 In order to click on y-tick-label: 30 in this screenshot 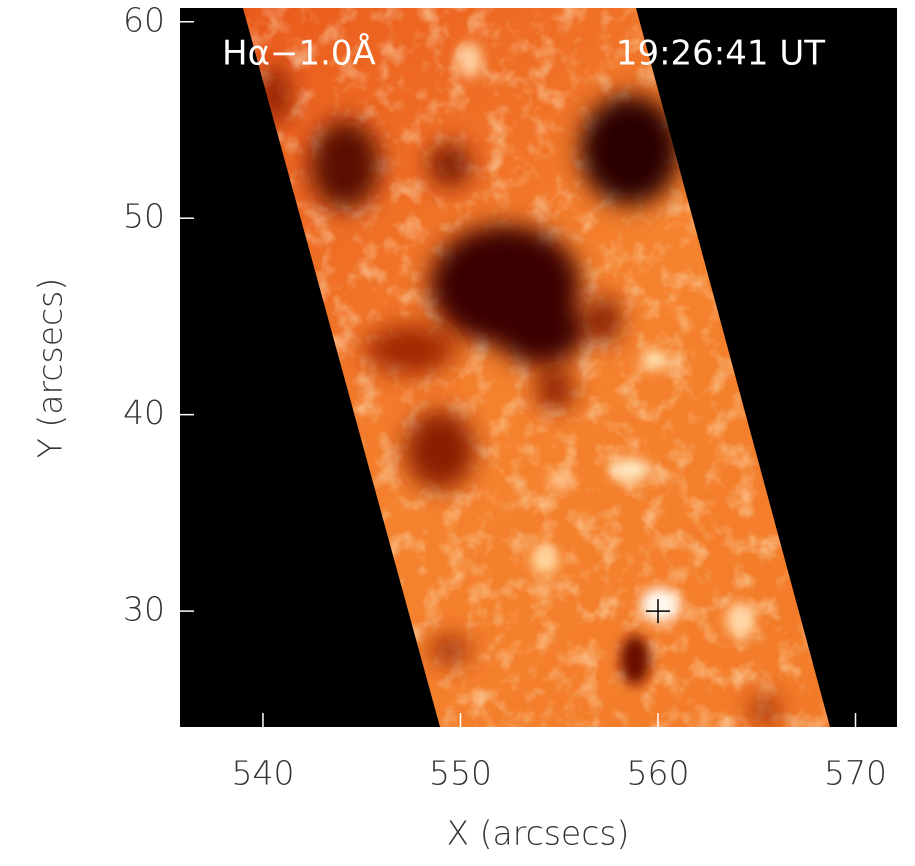, I will do `click(144, 609)`.